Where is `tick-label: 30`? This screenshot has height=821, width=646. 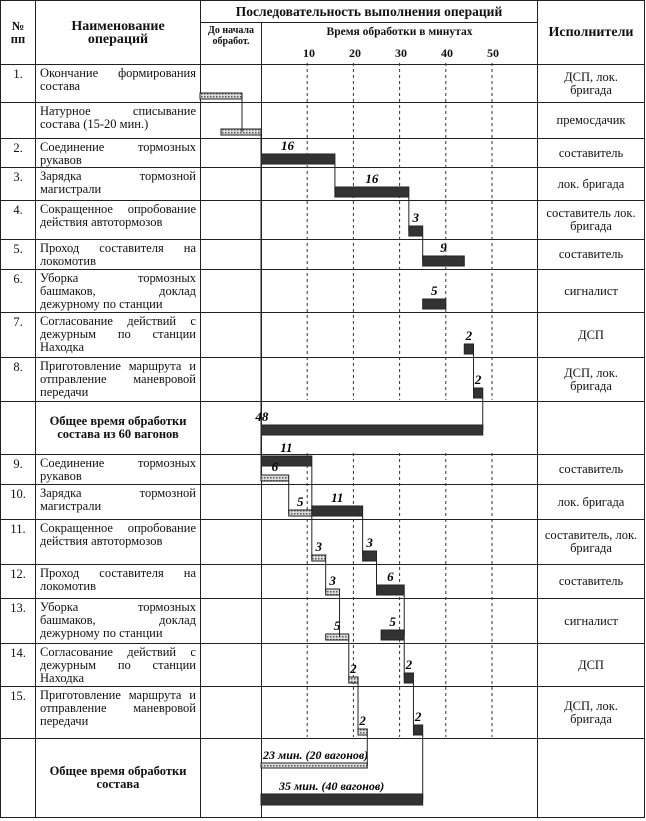 tick-label: 30 is located at coordinates (401, 53).